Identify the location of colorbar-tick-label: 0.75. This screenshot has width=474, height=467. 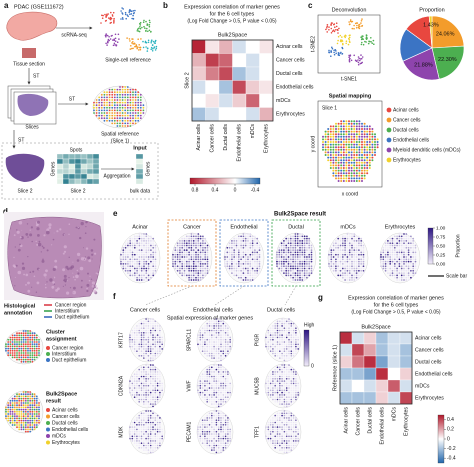
(441, 237).